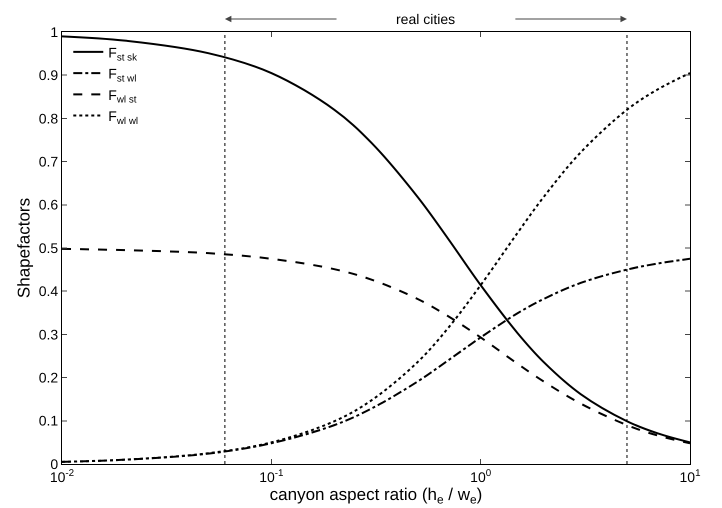 Image resolution: width=722 pixels, height=508 pixels. Describe the element at coordinates (271, 476) in the screenshot. I see `x-tick-label: 10$^{-1}$` at that location.